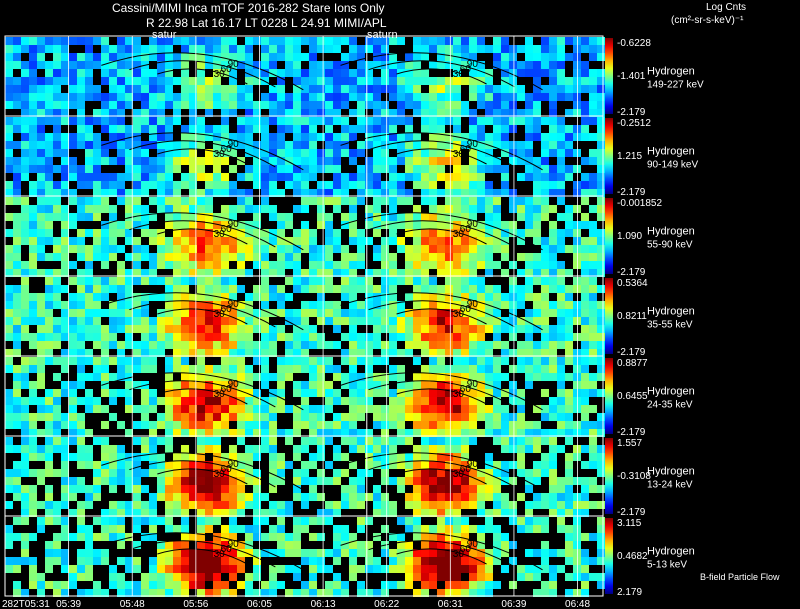 This screenshot has width=800, height=609. I want to click on x-tick-label: 05:56, so click(195, 604).